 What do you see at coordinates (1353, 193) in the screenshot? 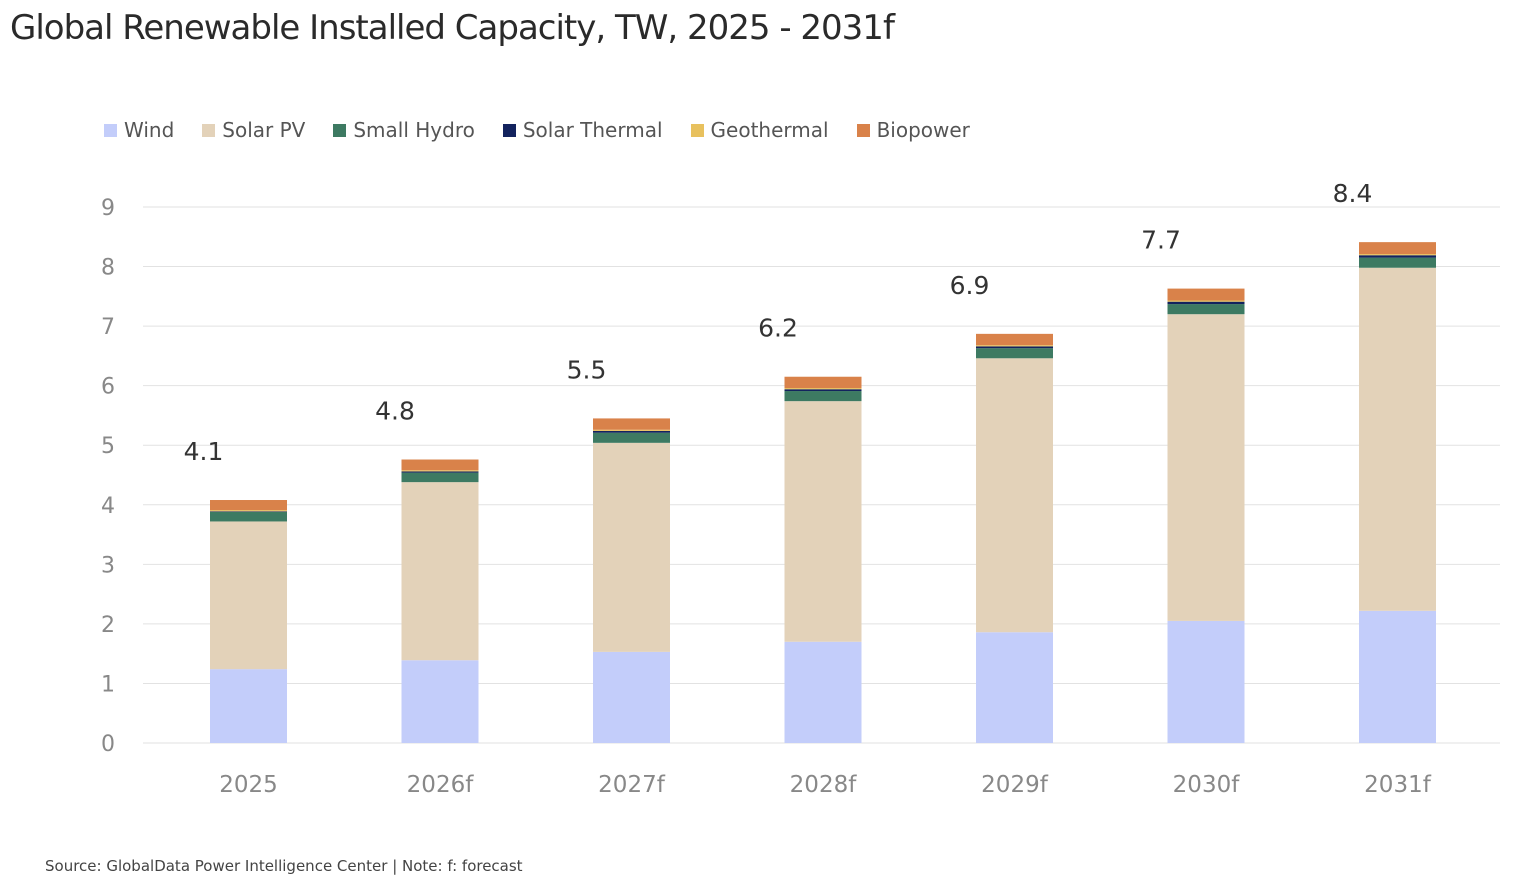
I see `total-label: 8.4` at bounding box center [1353, 193].